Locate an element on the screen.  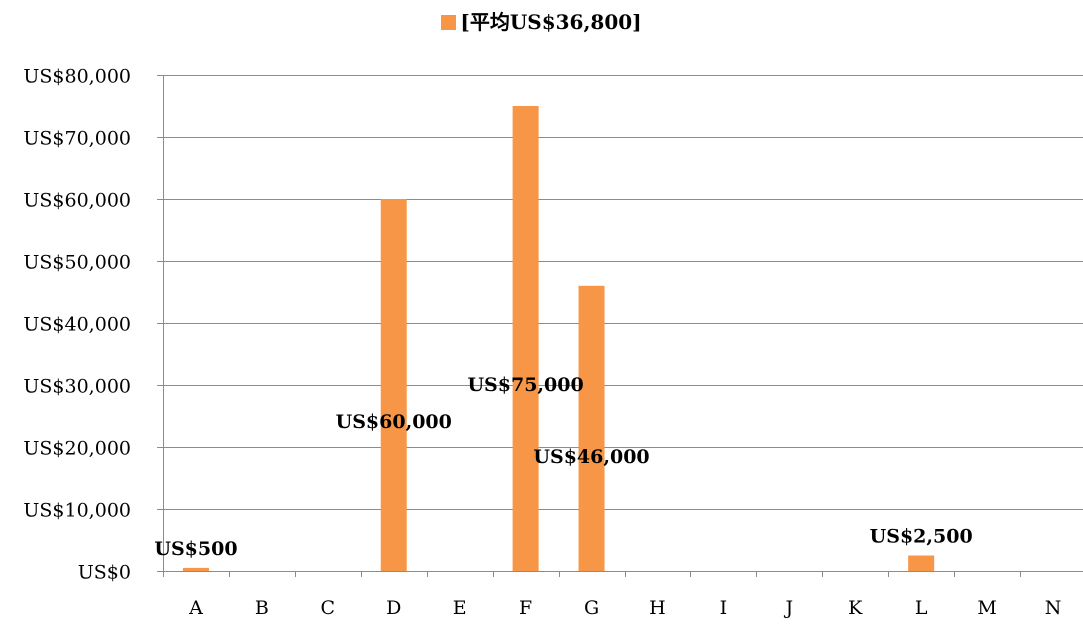
legend-label: [平均US$36,800] is located at coordinates (551, 22).